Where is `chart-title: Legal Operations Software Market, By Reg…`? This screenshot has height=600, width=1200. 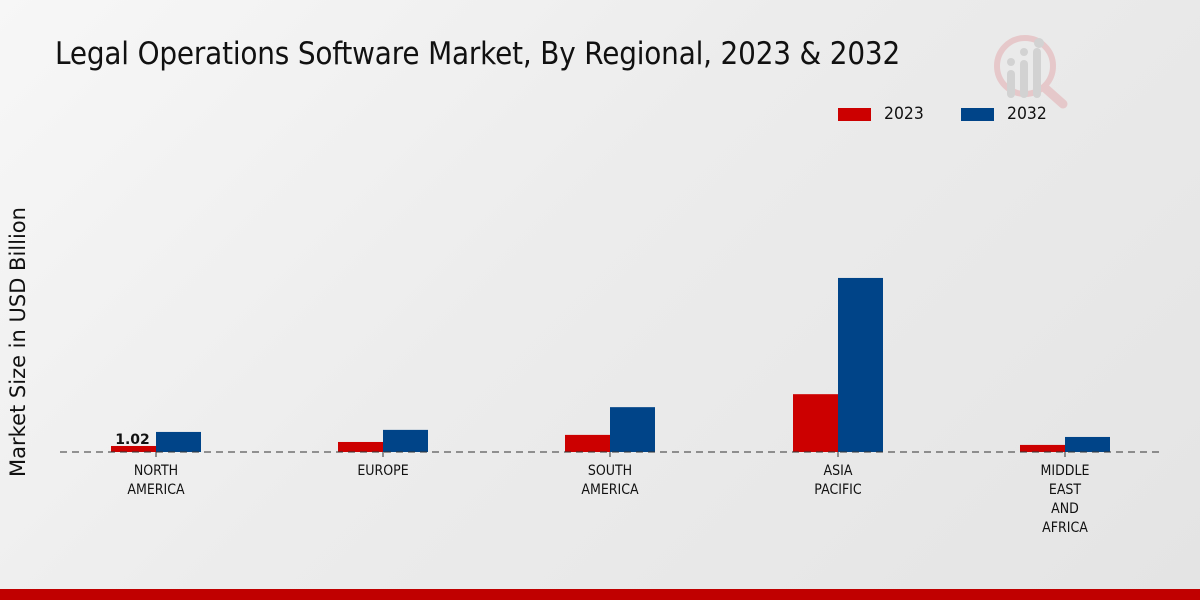 chart-title: Legal Operations Software Market, By Reg… is located at coordinates (478, 54).